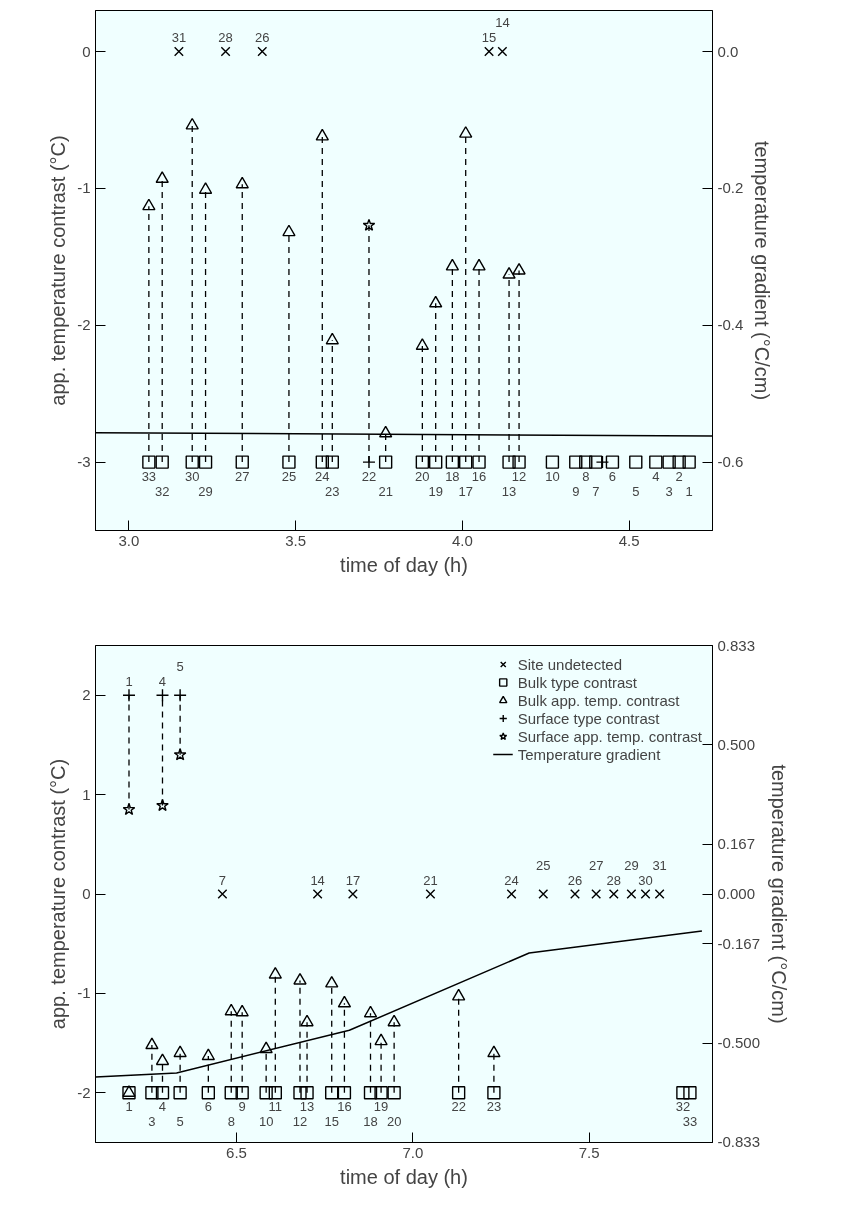  Describe the element at coordinates (577, 682) in the screenshot. I see `legend-label: Bulk type contrast` at that location.